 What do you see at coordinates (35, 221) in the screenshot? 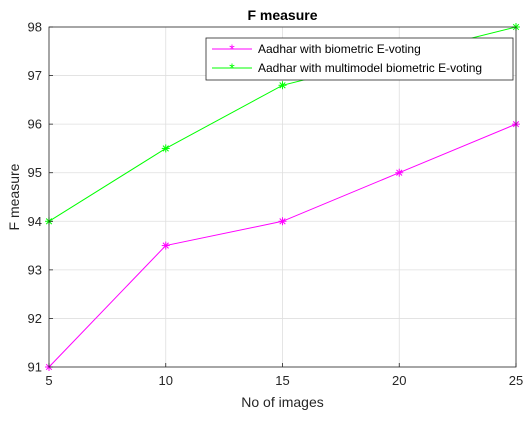
I see `y-tick-label: 94` at bounding box center [35, 221].